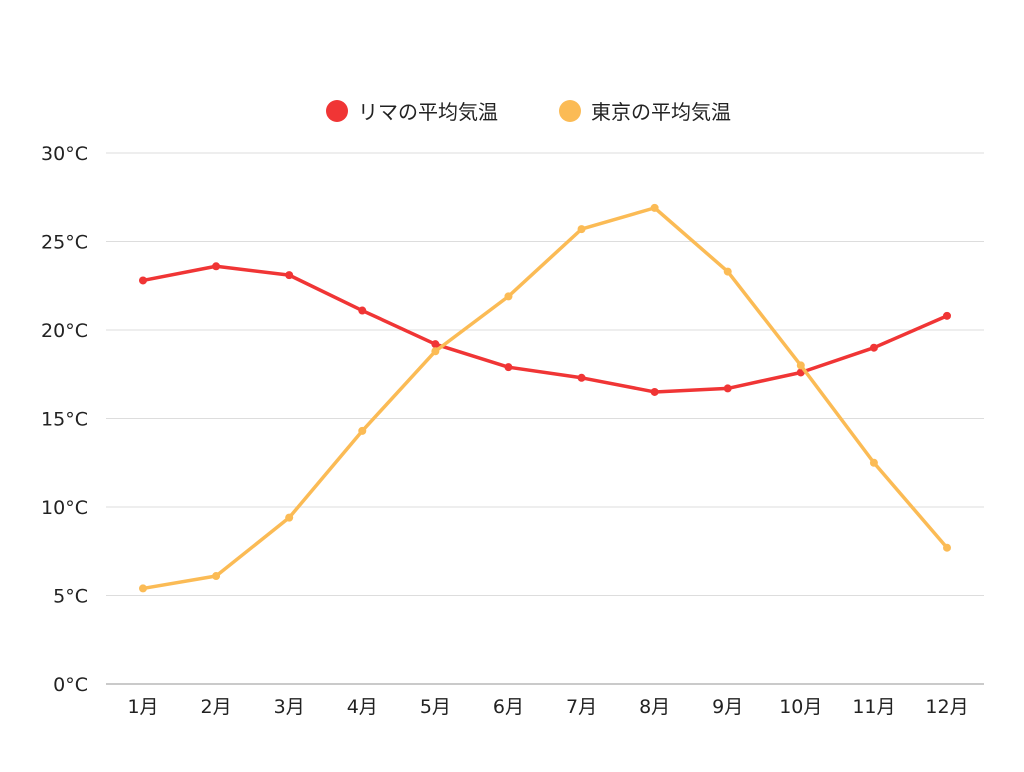 Image resolution: width=1024 pixels, height=772 pixels. I want to click on x-tick-label: 9月, so click(727, 707).